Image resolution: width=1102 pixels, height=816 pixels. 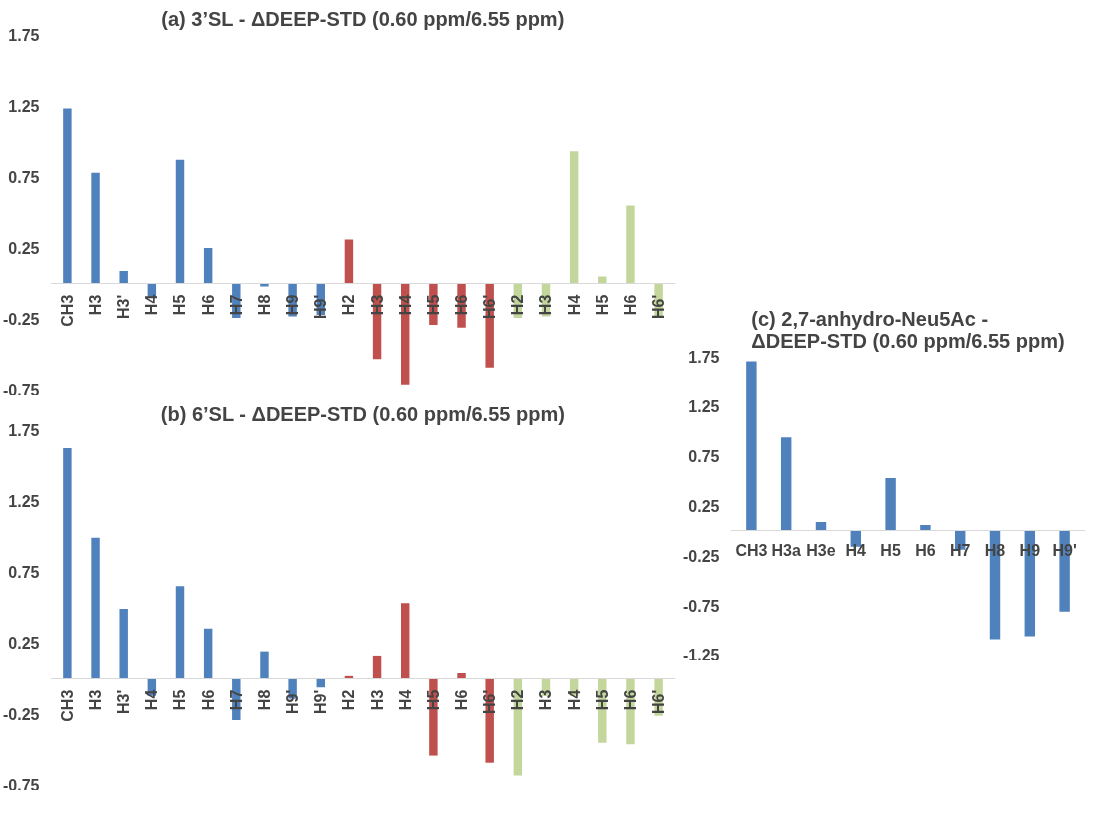 What do you see at coordinates (786, 550) in the screenshot?
I see `x-tick-label: H3a` at bounding box center [786, 550].